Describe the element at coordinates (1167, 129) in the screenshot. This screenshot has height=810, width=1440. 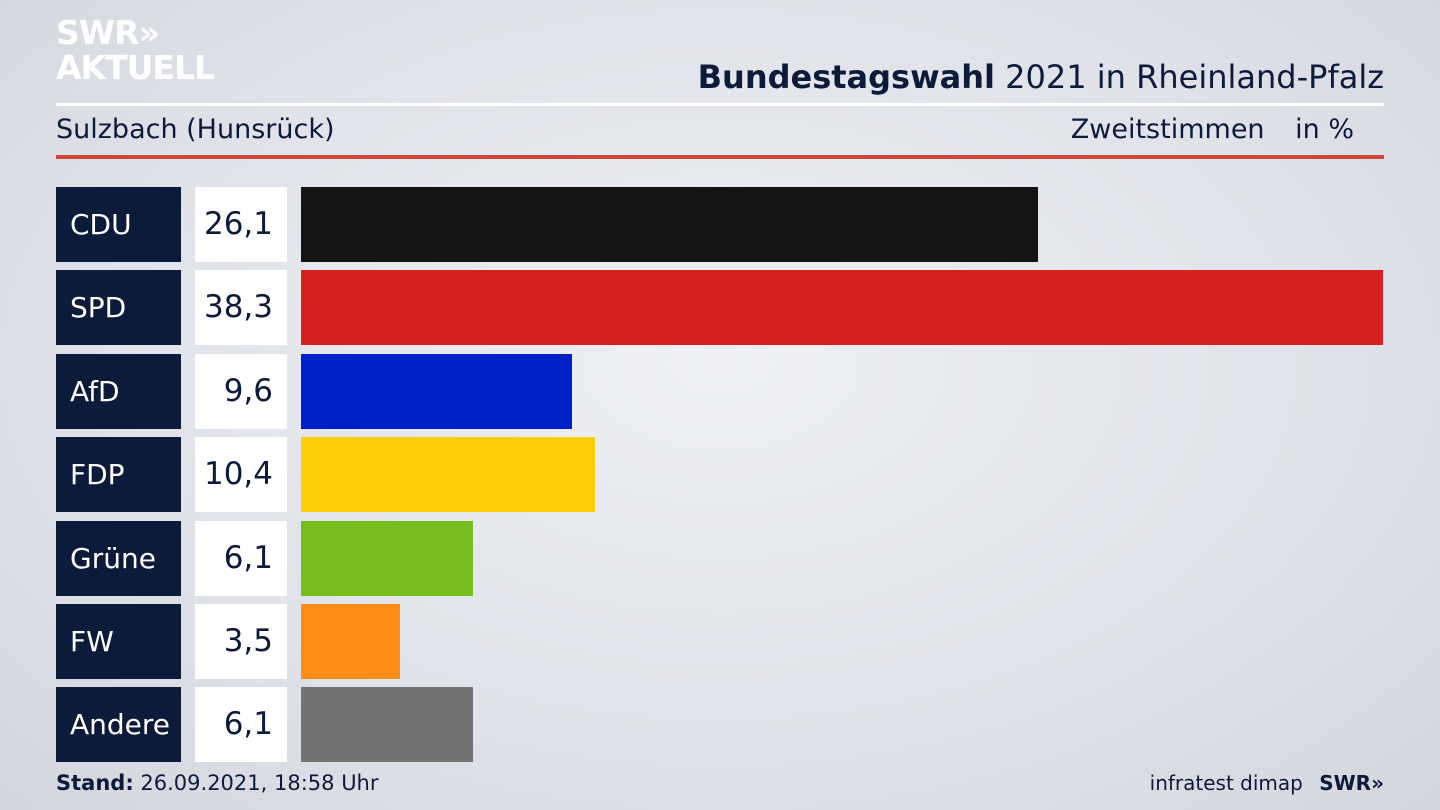
I see `measure-name: Zweitstimmen` at that location.